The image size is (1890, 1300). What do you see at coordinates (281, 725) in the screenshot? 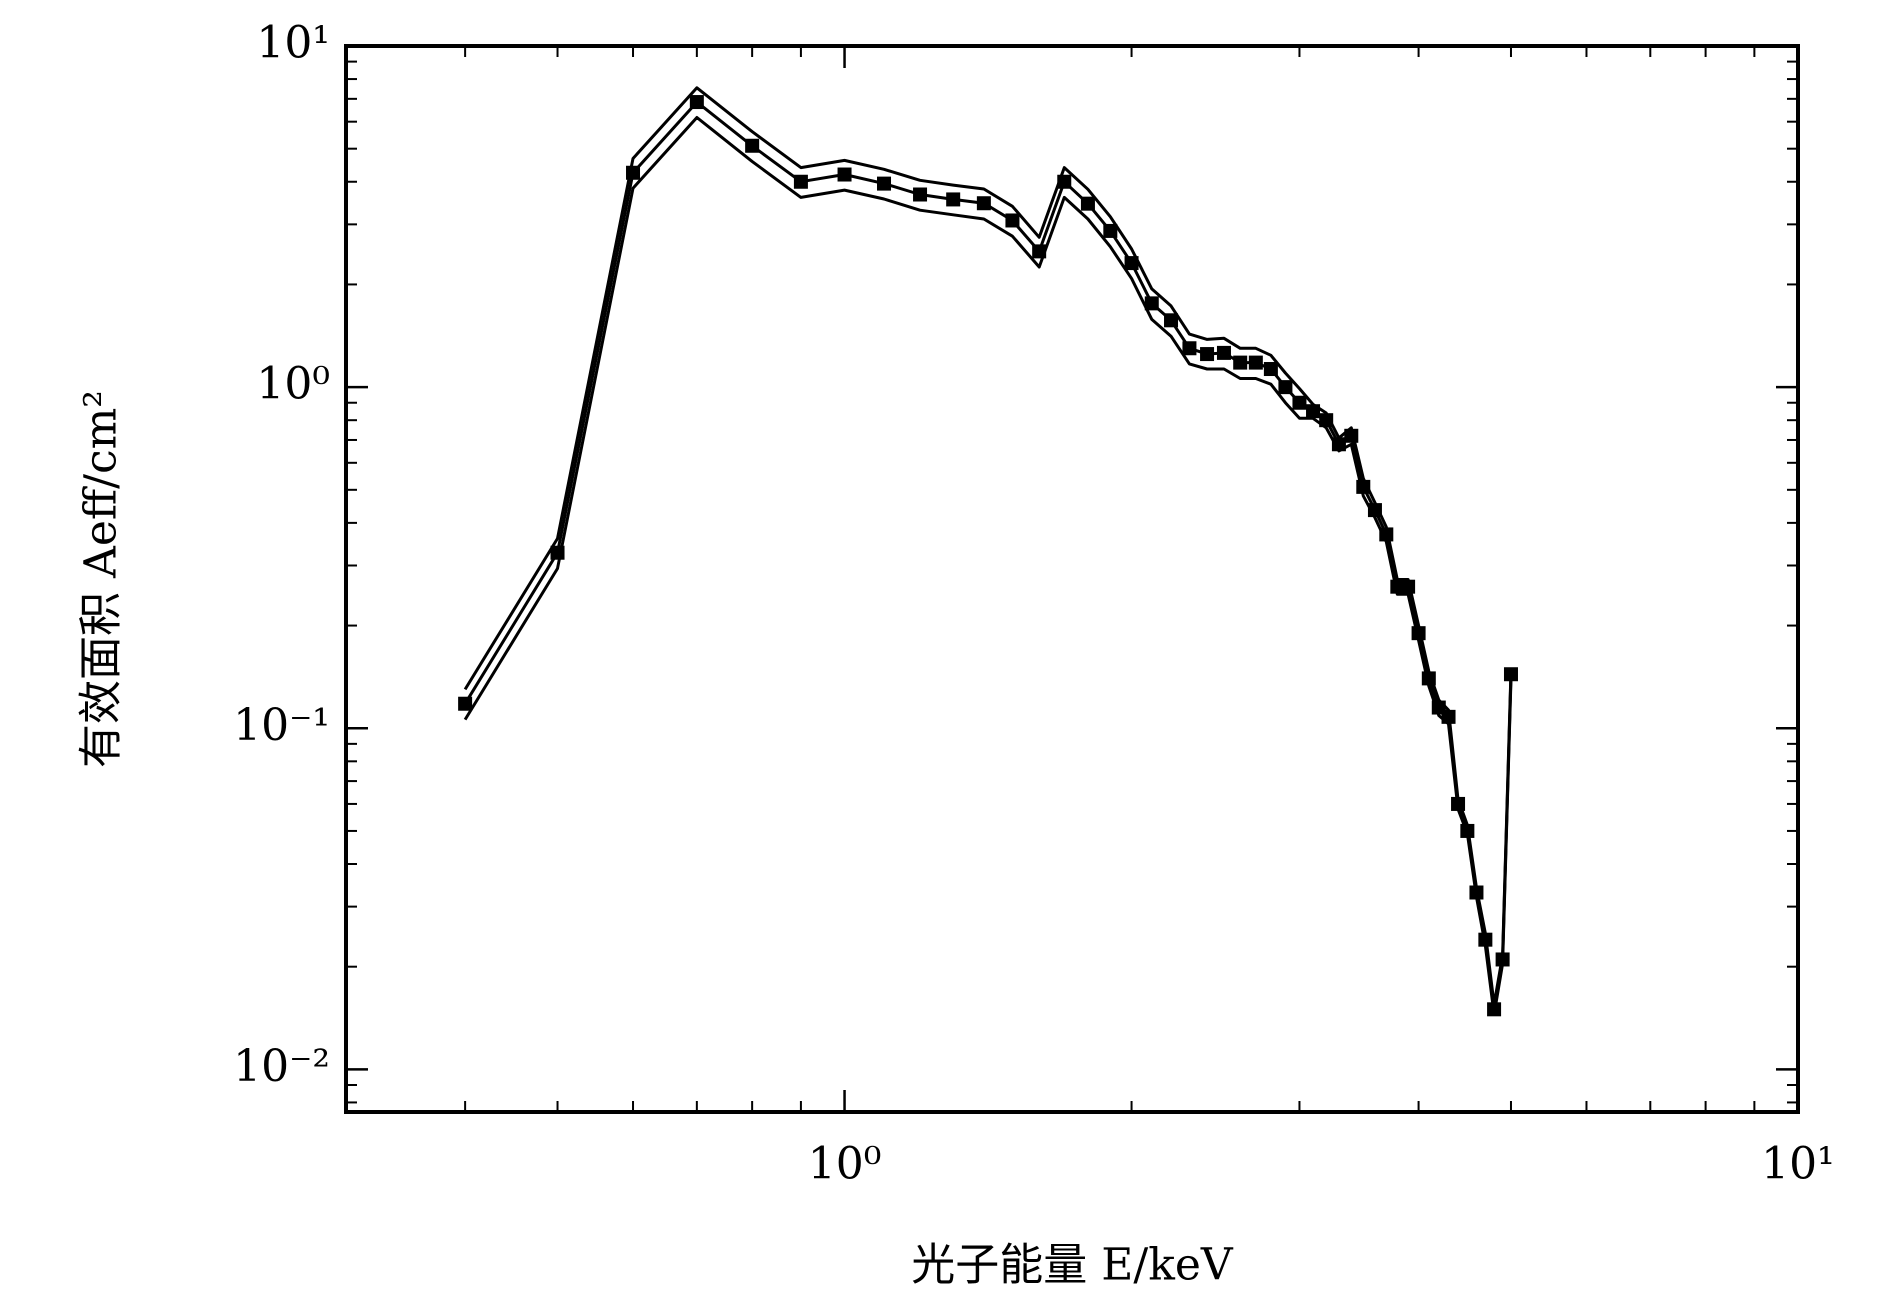
I see `y-tick-label: 10⁻¹` at bounding box center [281, 725].